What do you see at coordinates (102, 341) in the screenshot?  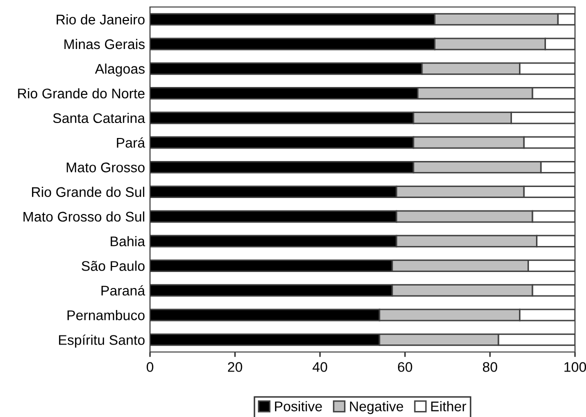 I see `y-tick-label: Espíritu Santo` at bounding box center [102, 341].